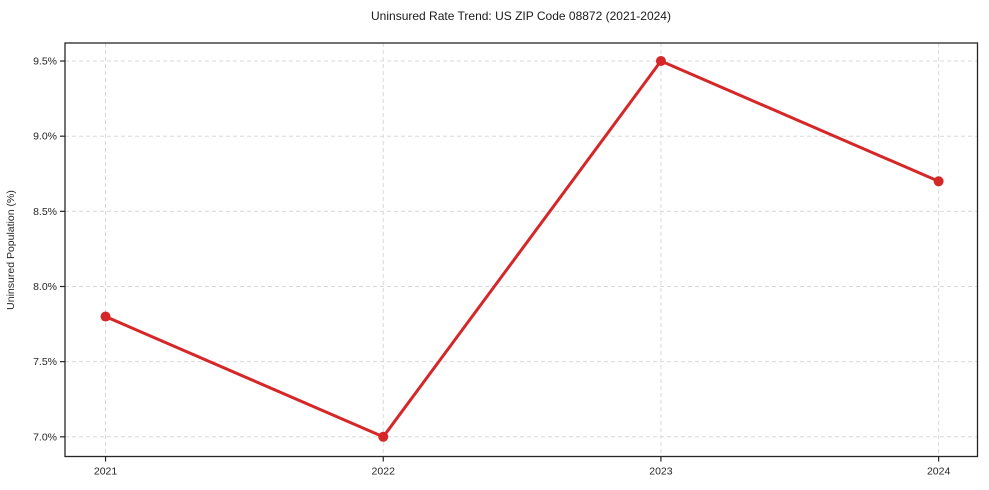  I want to click on y-axis-label: Uninsured Population (%), so click(11, 250).